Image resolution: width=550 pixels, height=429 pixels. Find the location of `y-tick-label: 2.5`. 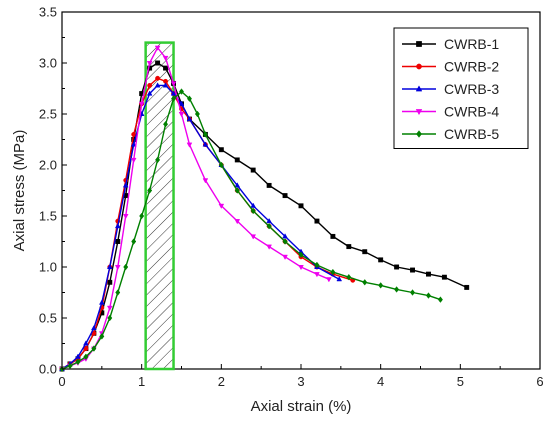

y-tick-label: 2.5 is located at coordinates (48, 114).